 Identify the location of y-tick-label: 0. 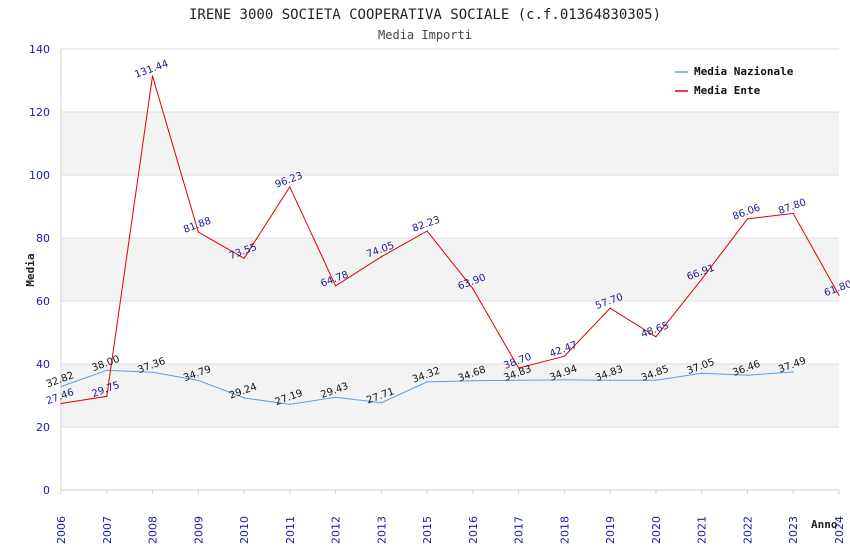
(46, 490).